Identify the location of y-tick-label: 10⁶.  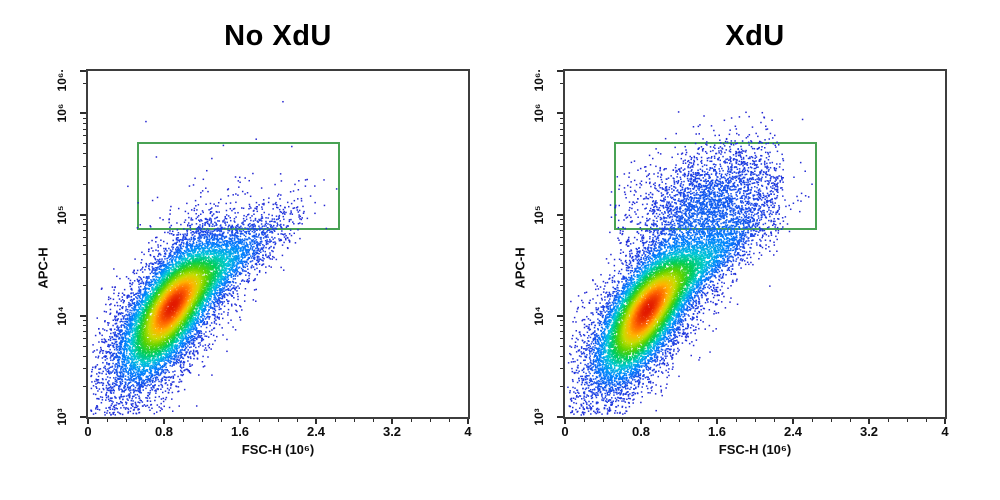
(539, 113).